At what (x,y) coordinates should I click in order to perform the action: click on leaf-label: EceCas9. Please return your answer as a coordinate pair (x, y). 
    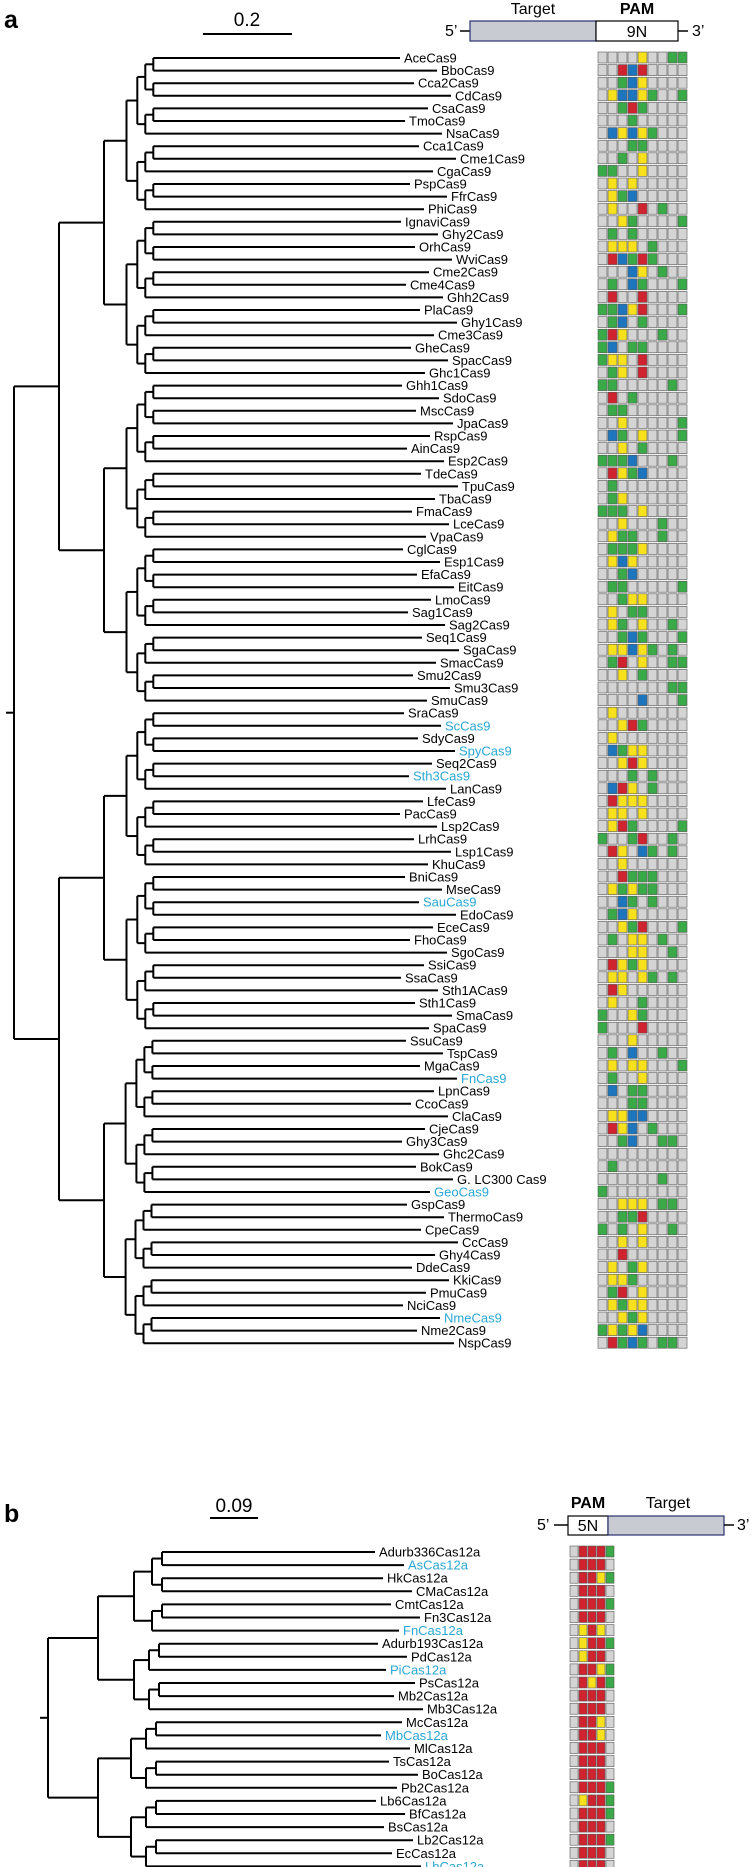
    Looking at the image, I should click on (463, 927).